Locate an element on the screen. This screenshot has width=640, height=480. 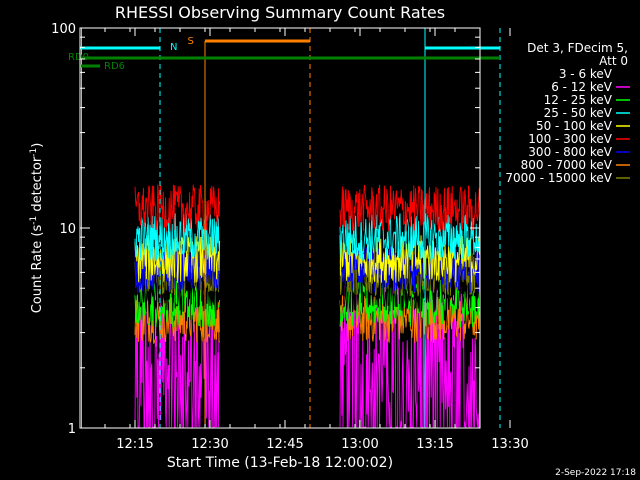
legend-label-8: 7000 - 15000 keV is located at coordinates (558, 178).